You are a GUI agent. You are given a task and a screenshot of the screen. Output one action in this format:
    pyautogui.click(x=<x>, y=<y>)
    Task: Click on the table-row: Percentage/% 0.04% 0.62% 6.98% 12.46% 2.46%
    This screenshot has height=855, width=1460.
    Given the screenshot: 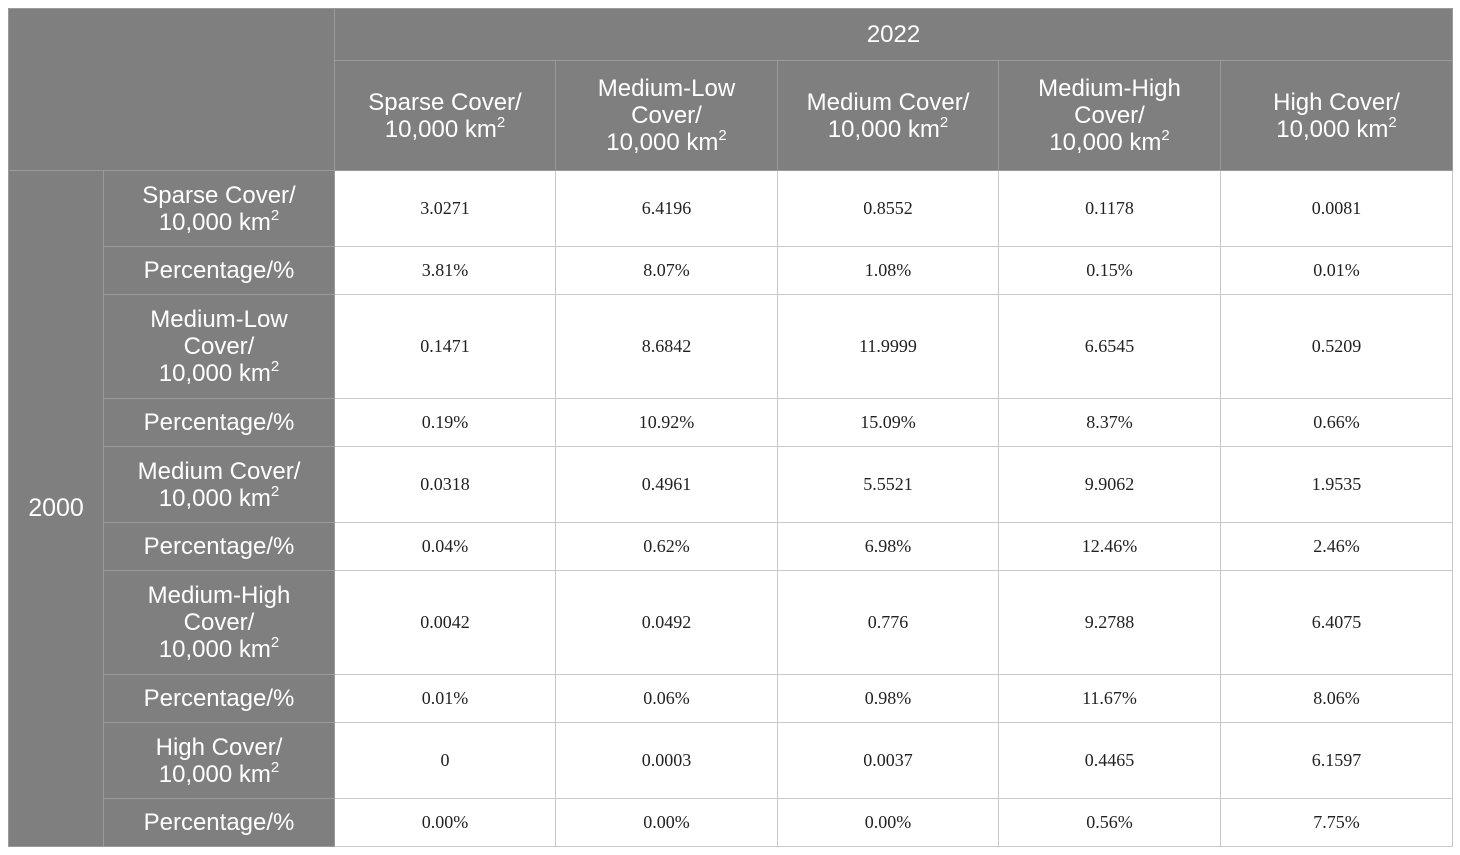 What is the action you would take?
    pyautogui.click(x=731, y=546)
    